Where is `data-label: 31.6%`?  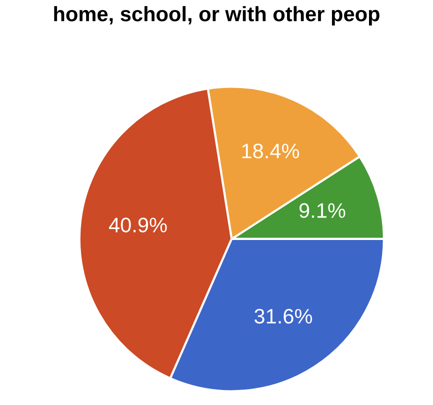 data-label: 31.6% is located at coordinates (283, 316).